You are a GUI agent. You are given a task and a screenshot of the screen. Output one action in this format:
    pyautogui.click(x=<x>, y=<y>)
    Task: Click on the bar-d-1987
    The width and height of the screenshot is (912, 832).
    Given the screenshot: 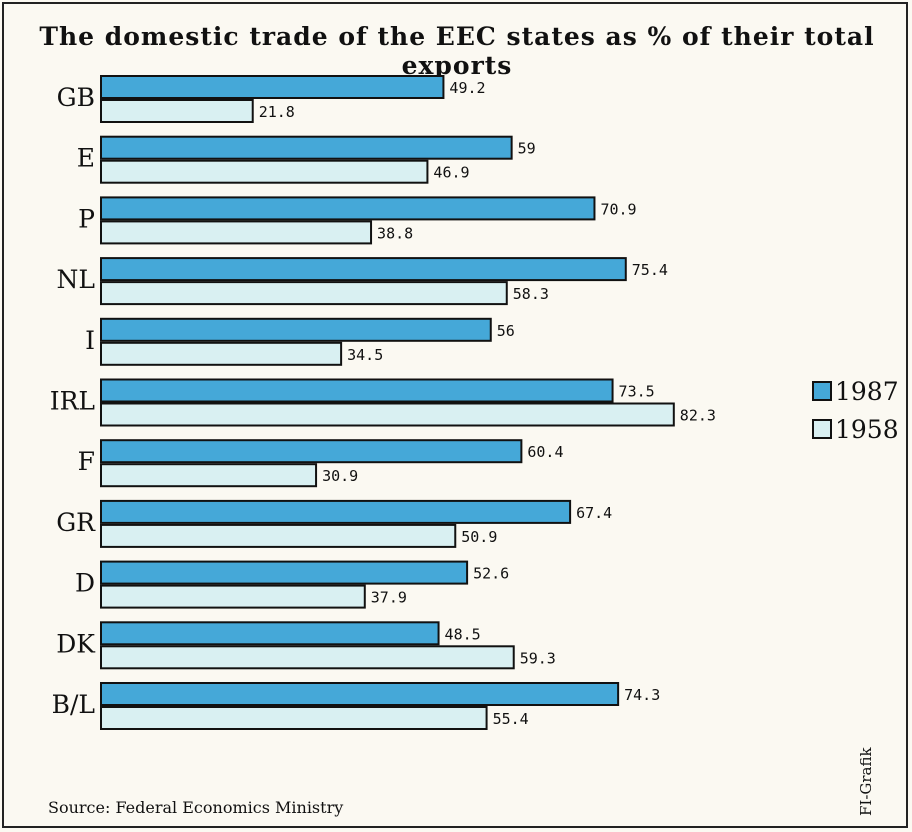 What is the action you would take?
    pyautogui.click(x=284, y=572)
    